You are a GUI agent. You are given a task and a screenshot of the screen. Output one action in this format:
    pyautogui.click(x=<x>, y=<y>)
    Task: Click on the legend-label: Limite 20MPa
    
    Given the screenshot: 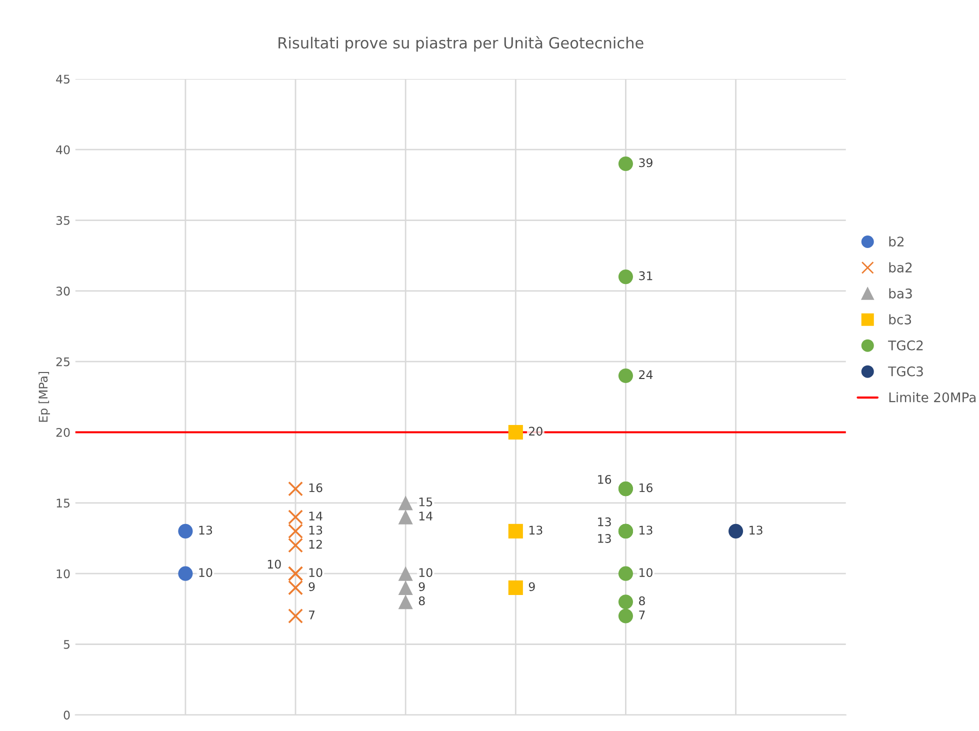 What is the action you would take?
    pyautogui.click(x=932, y=397)
    